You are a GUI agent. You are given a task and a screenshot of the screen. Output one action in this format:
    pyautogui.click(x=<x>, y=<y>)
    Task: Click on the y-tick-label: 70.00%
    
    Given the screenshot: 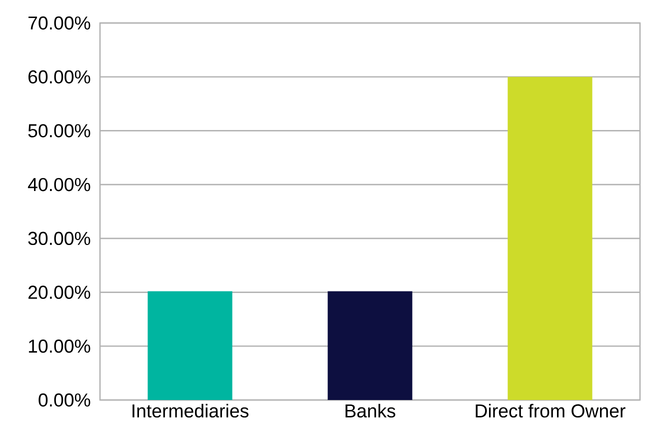 What is the action you would take?
    pyautogui.click(x=59, y=23)
    